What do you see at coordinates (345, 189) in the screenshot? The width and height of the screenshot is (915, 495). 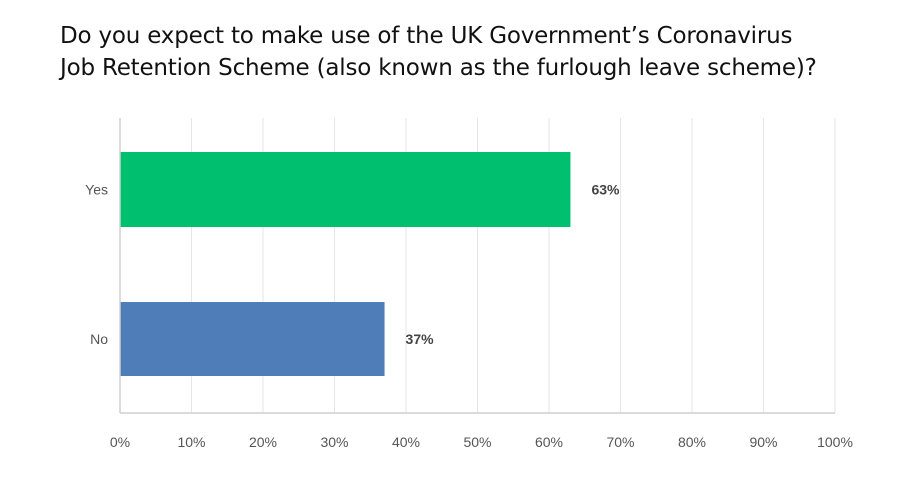 I see `bar-yes` at bounding box center [345, 189].